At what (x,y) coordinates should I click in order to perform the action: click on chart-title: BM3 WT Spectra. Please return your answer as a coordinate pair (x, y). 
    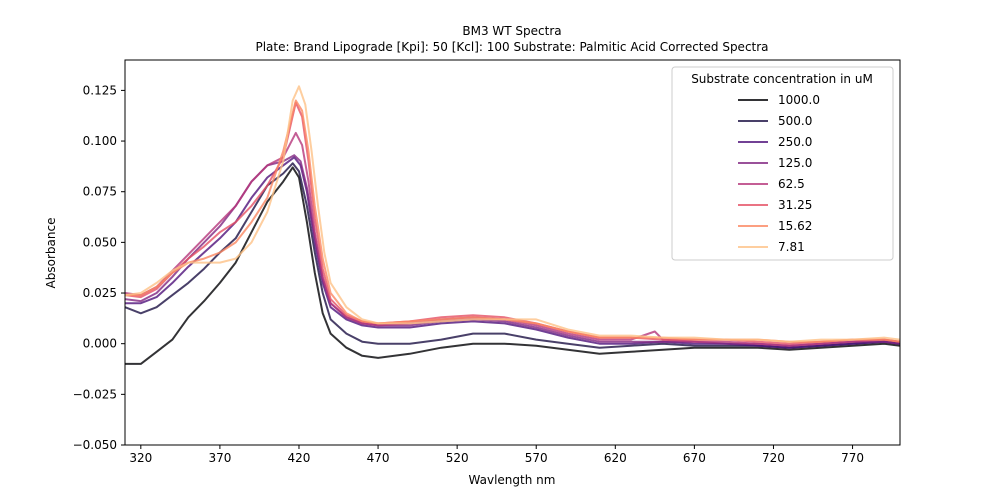
    Looking at the image, I should click on (511, 31).